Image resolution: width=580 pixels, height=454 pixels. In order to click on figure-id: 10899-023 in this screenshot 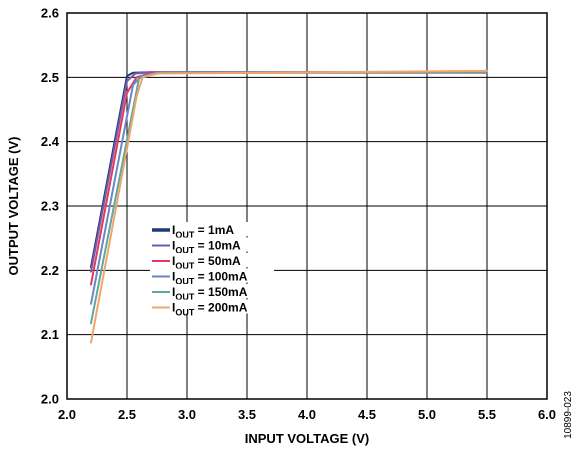, I will do `click(568, 415)`.